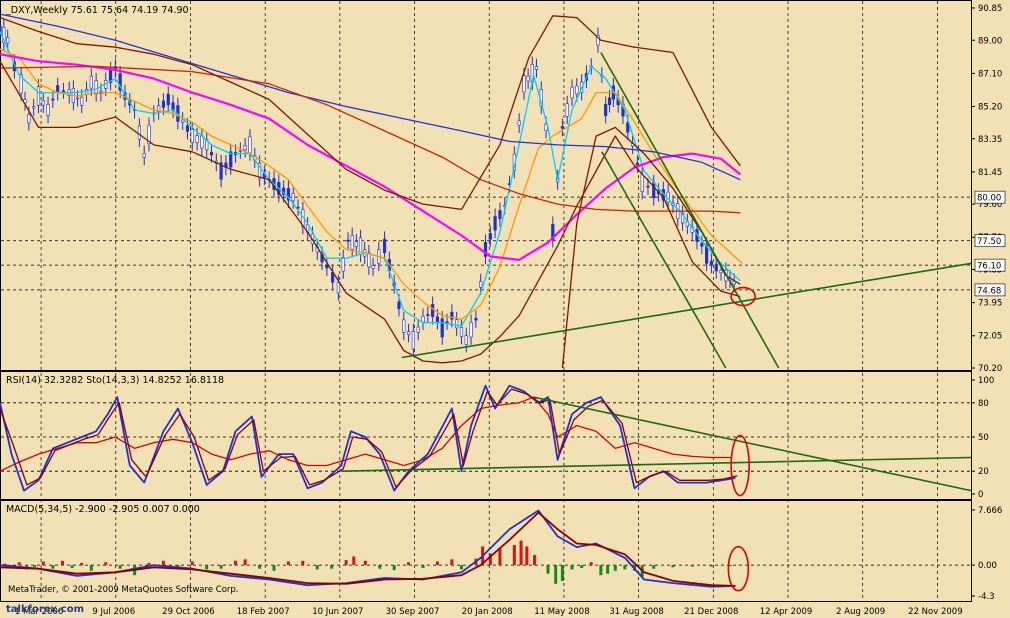  I want to click on price-label-text: 74.68, so click(989, 291).